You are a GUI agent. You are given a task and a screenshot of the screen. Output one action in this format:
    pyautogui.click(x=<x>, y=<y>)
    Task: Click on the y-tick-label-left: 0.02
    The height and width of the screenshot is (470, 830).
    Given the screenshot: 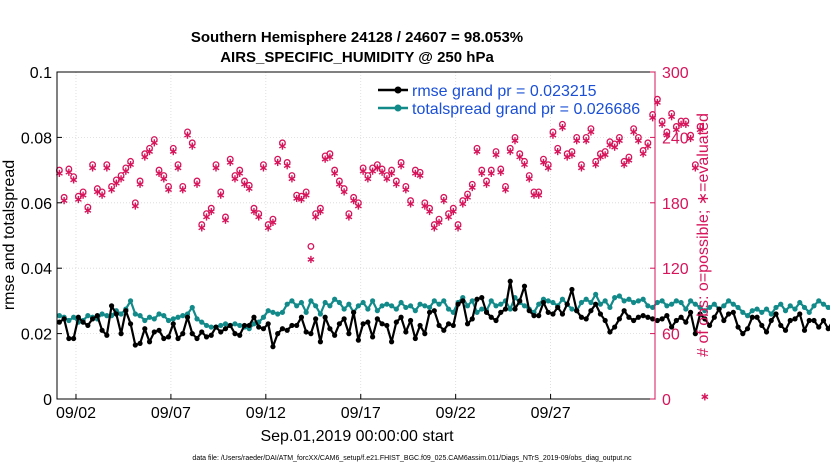 What is the action you would take?
    pyautogui.click(x=36, y=335)
    